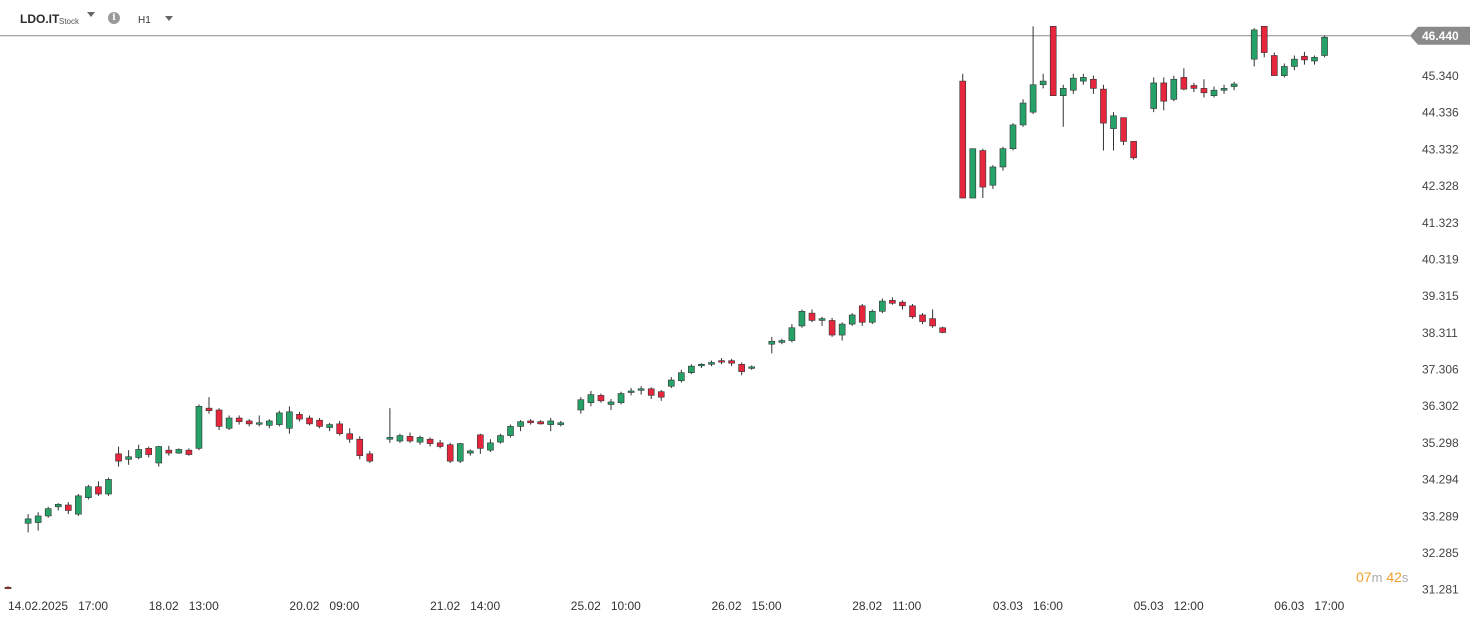 The image size is (1482, 623). What do you see at coordinates (114, 18) in the screenshot?
I see `info-icon: i` at bounding box center [114, 18].